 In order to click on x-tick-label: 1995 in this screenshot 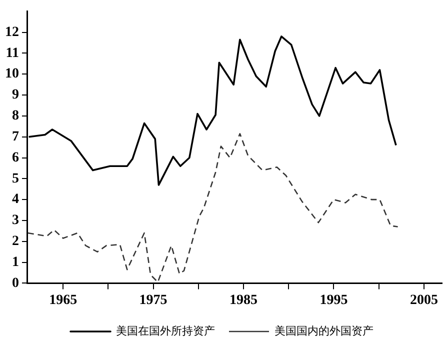, I will do `click(334, 300)`.